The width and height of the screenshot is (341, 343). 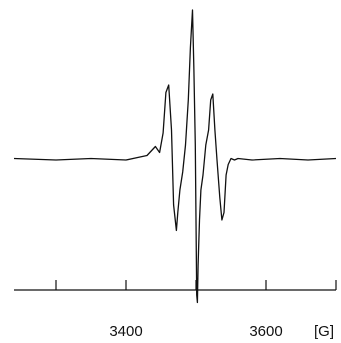 I want to click on x-axis-unit-label: [G], so click(x=324, y=331).